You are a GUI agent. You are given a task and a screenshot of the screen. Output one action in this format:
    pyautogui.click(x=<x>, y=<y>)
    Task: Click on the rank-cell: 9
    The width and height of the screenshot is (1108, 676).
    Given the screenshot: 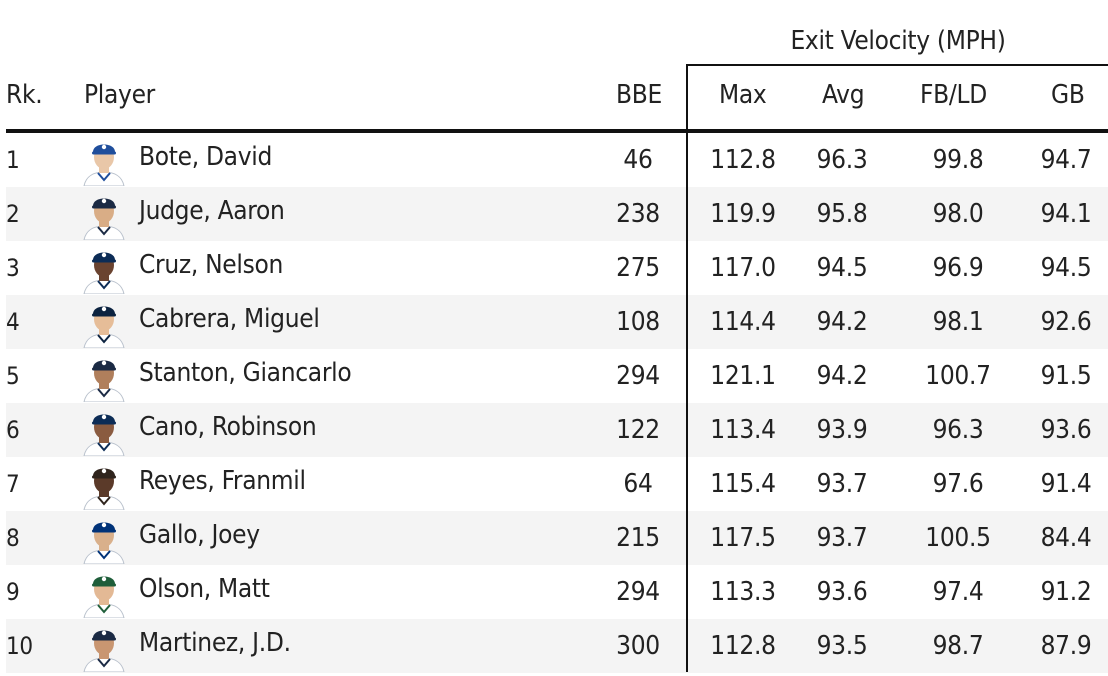 What is the action you would take?
    pyautogui.click(x=13, y=592)
    